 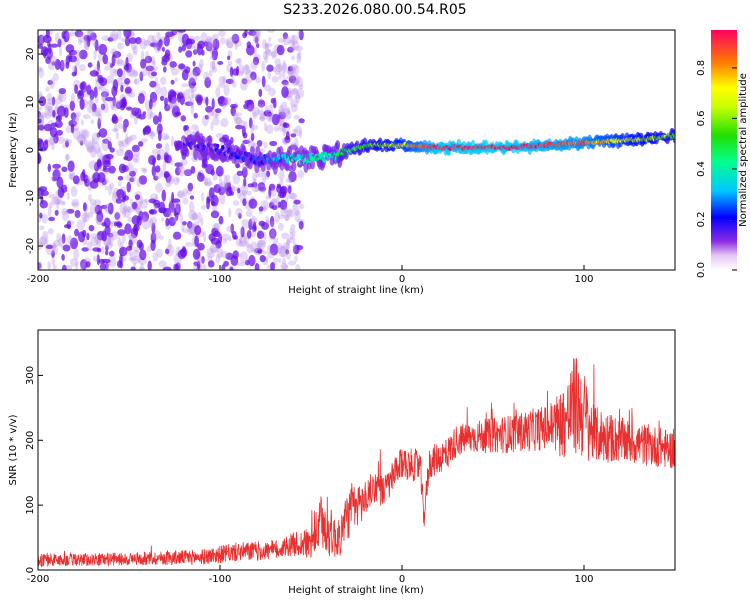 What do you see at coordinates (724, 150) in the screenshot?
I see `colorbar-strip` at bounding box center [724, 150].